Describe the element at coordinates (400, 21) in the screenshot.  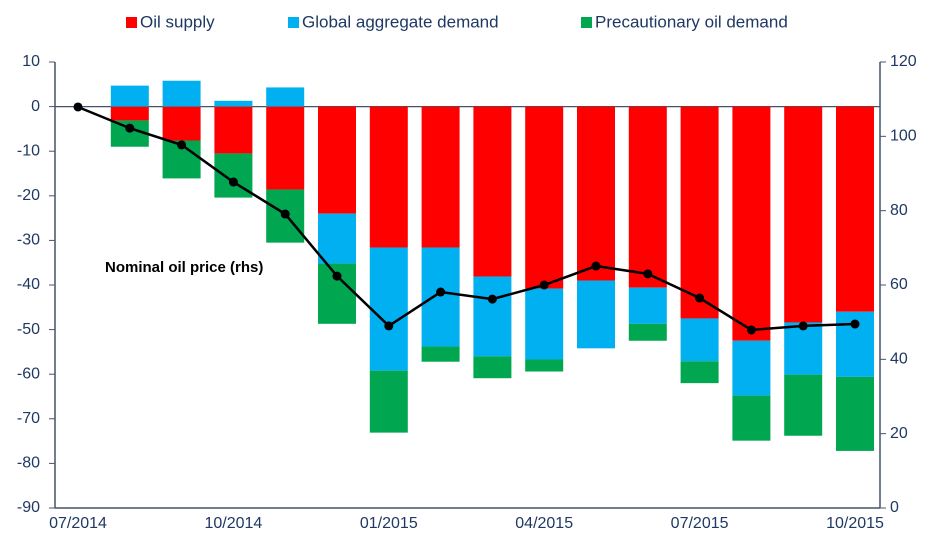
I see `legend-label: Global aggregate demand` at that location.